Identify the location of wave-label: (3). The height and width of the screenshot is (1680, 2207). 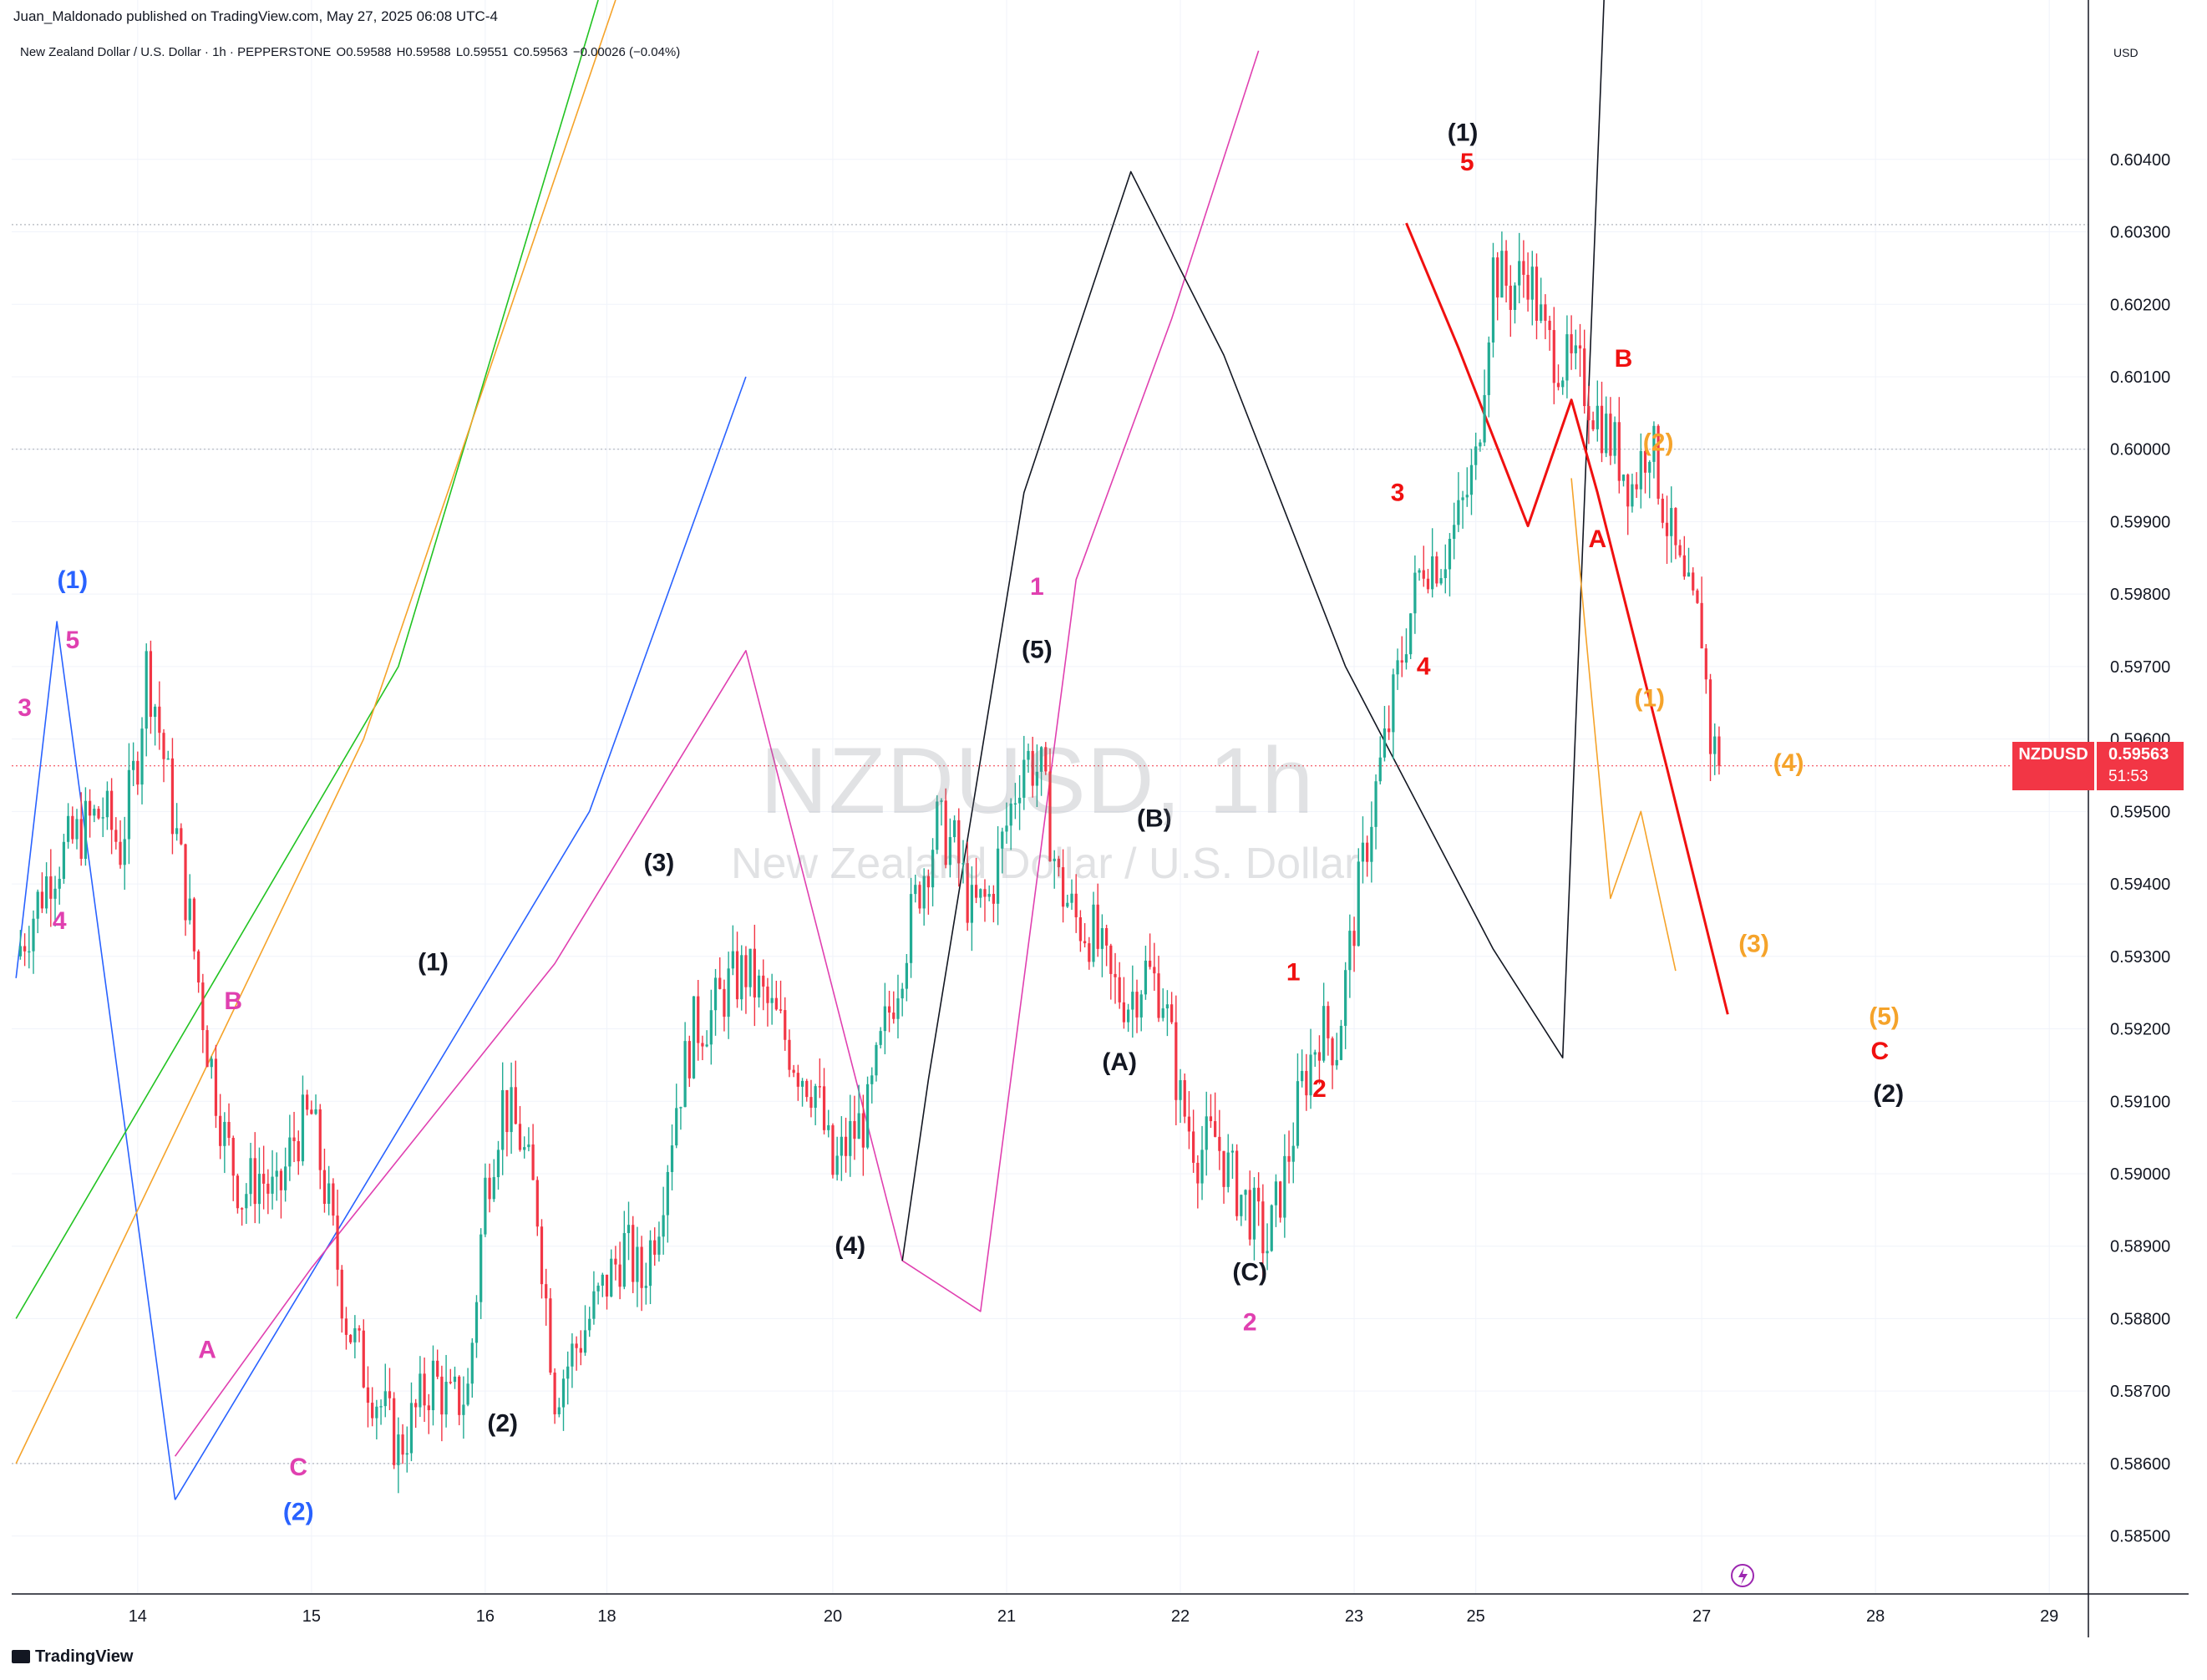
(1753, 945).